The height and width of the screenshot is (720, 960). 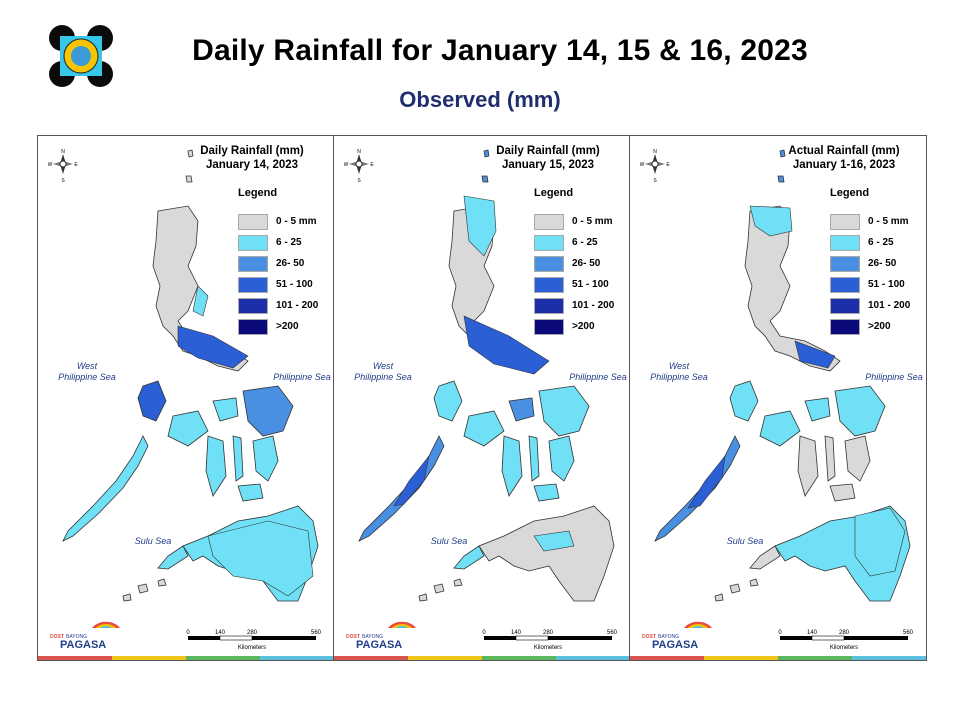 What do you see at coordinates (655, 181) in the screenshot?
I see `svg-text: S` at bounding box center [655, 181].